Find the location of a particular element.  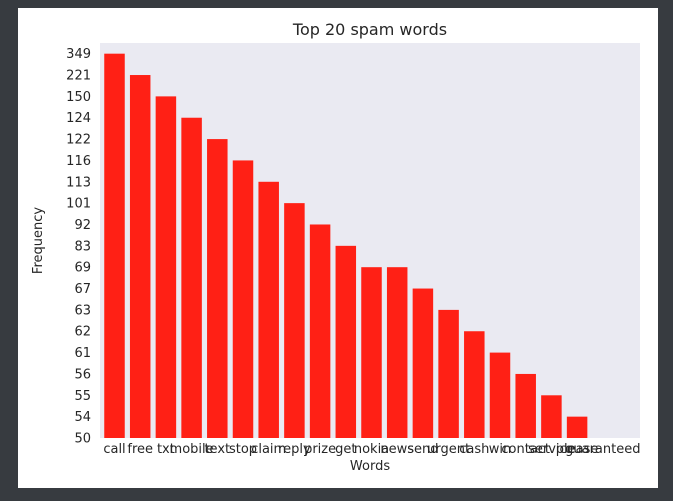

chart-title: Top 20 spam words is located at coordinates (369, 29).